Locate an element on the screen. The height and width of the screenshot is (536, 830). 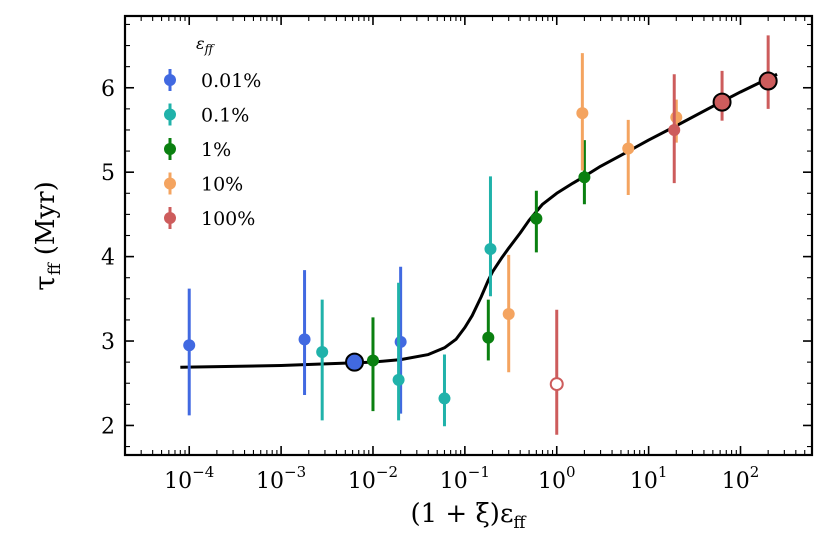
legend-label: 10% is located at coordinates (222, 185).